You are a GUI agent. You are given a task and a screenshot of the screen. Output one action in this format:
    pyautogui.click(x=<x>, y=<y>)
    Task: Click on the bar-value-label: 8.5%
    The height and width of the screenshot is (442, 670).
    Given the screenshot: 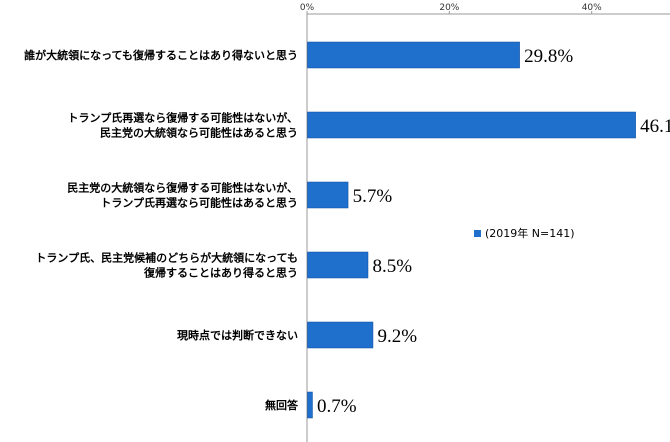 What is the action you would take?
    pyautogui.click(x=393, y=266)
    